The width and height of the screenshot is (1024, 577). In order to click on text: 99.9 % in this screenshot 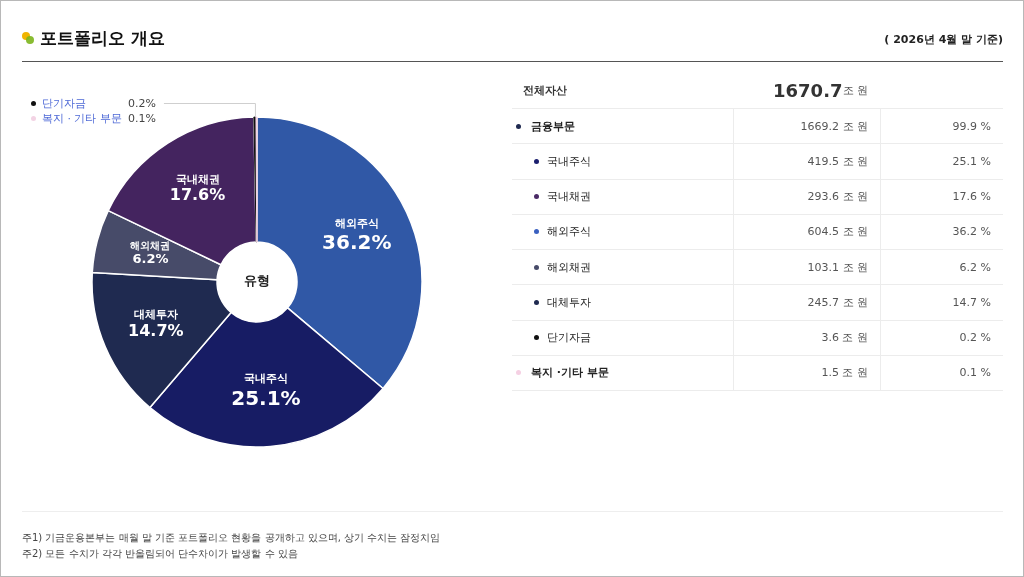, I will do `click(971, 126)`.